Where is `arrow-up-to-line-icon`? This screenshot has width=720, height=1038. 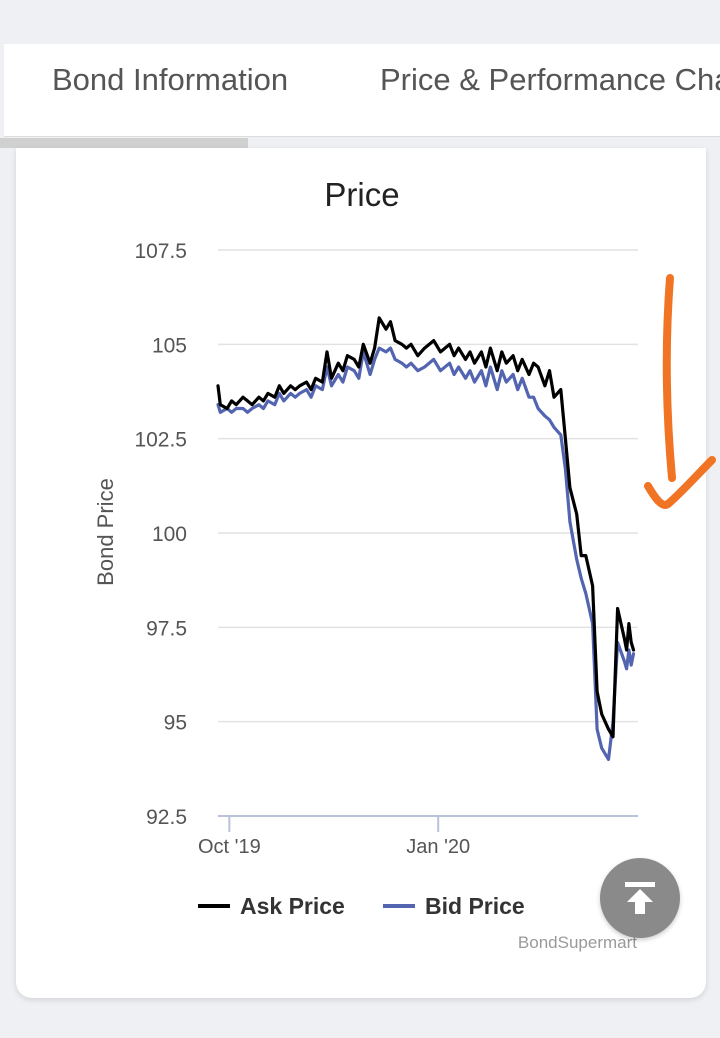 arrow-up-to-line-icon is located at coordinates (640, 898).